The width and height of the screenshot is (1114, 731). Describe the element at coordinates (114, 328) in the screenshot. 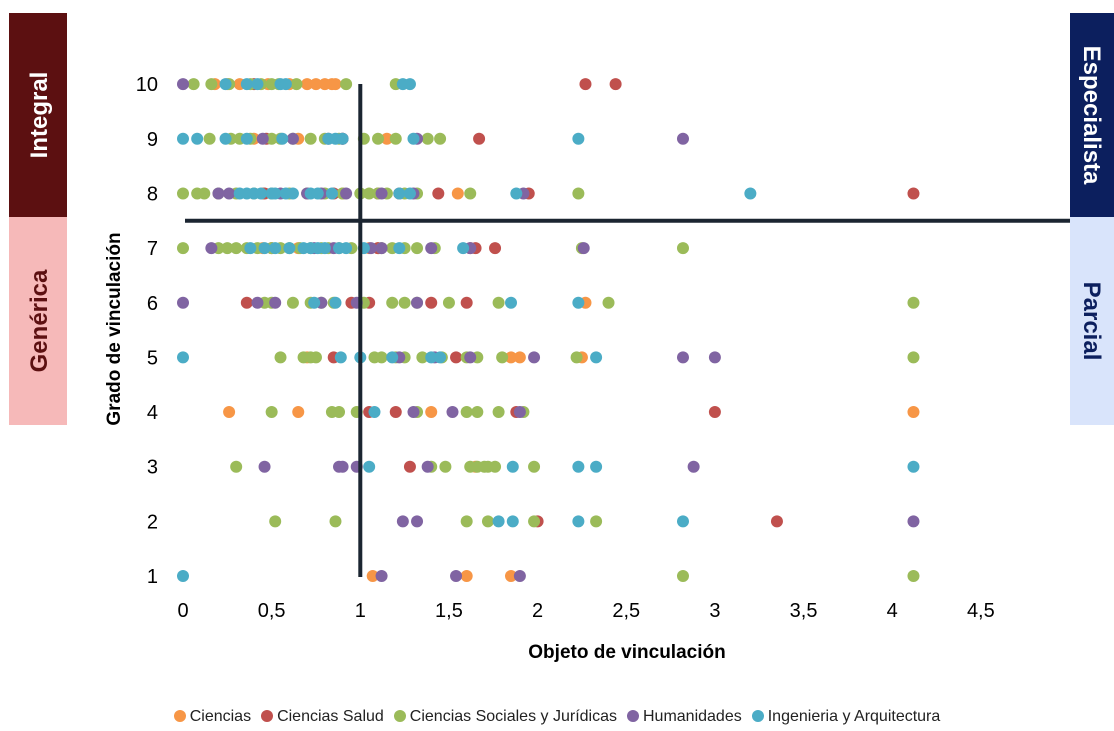

I see `y-axis-title: Grado de vinculación` at that location.